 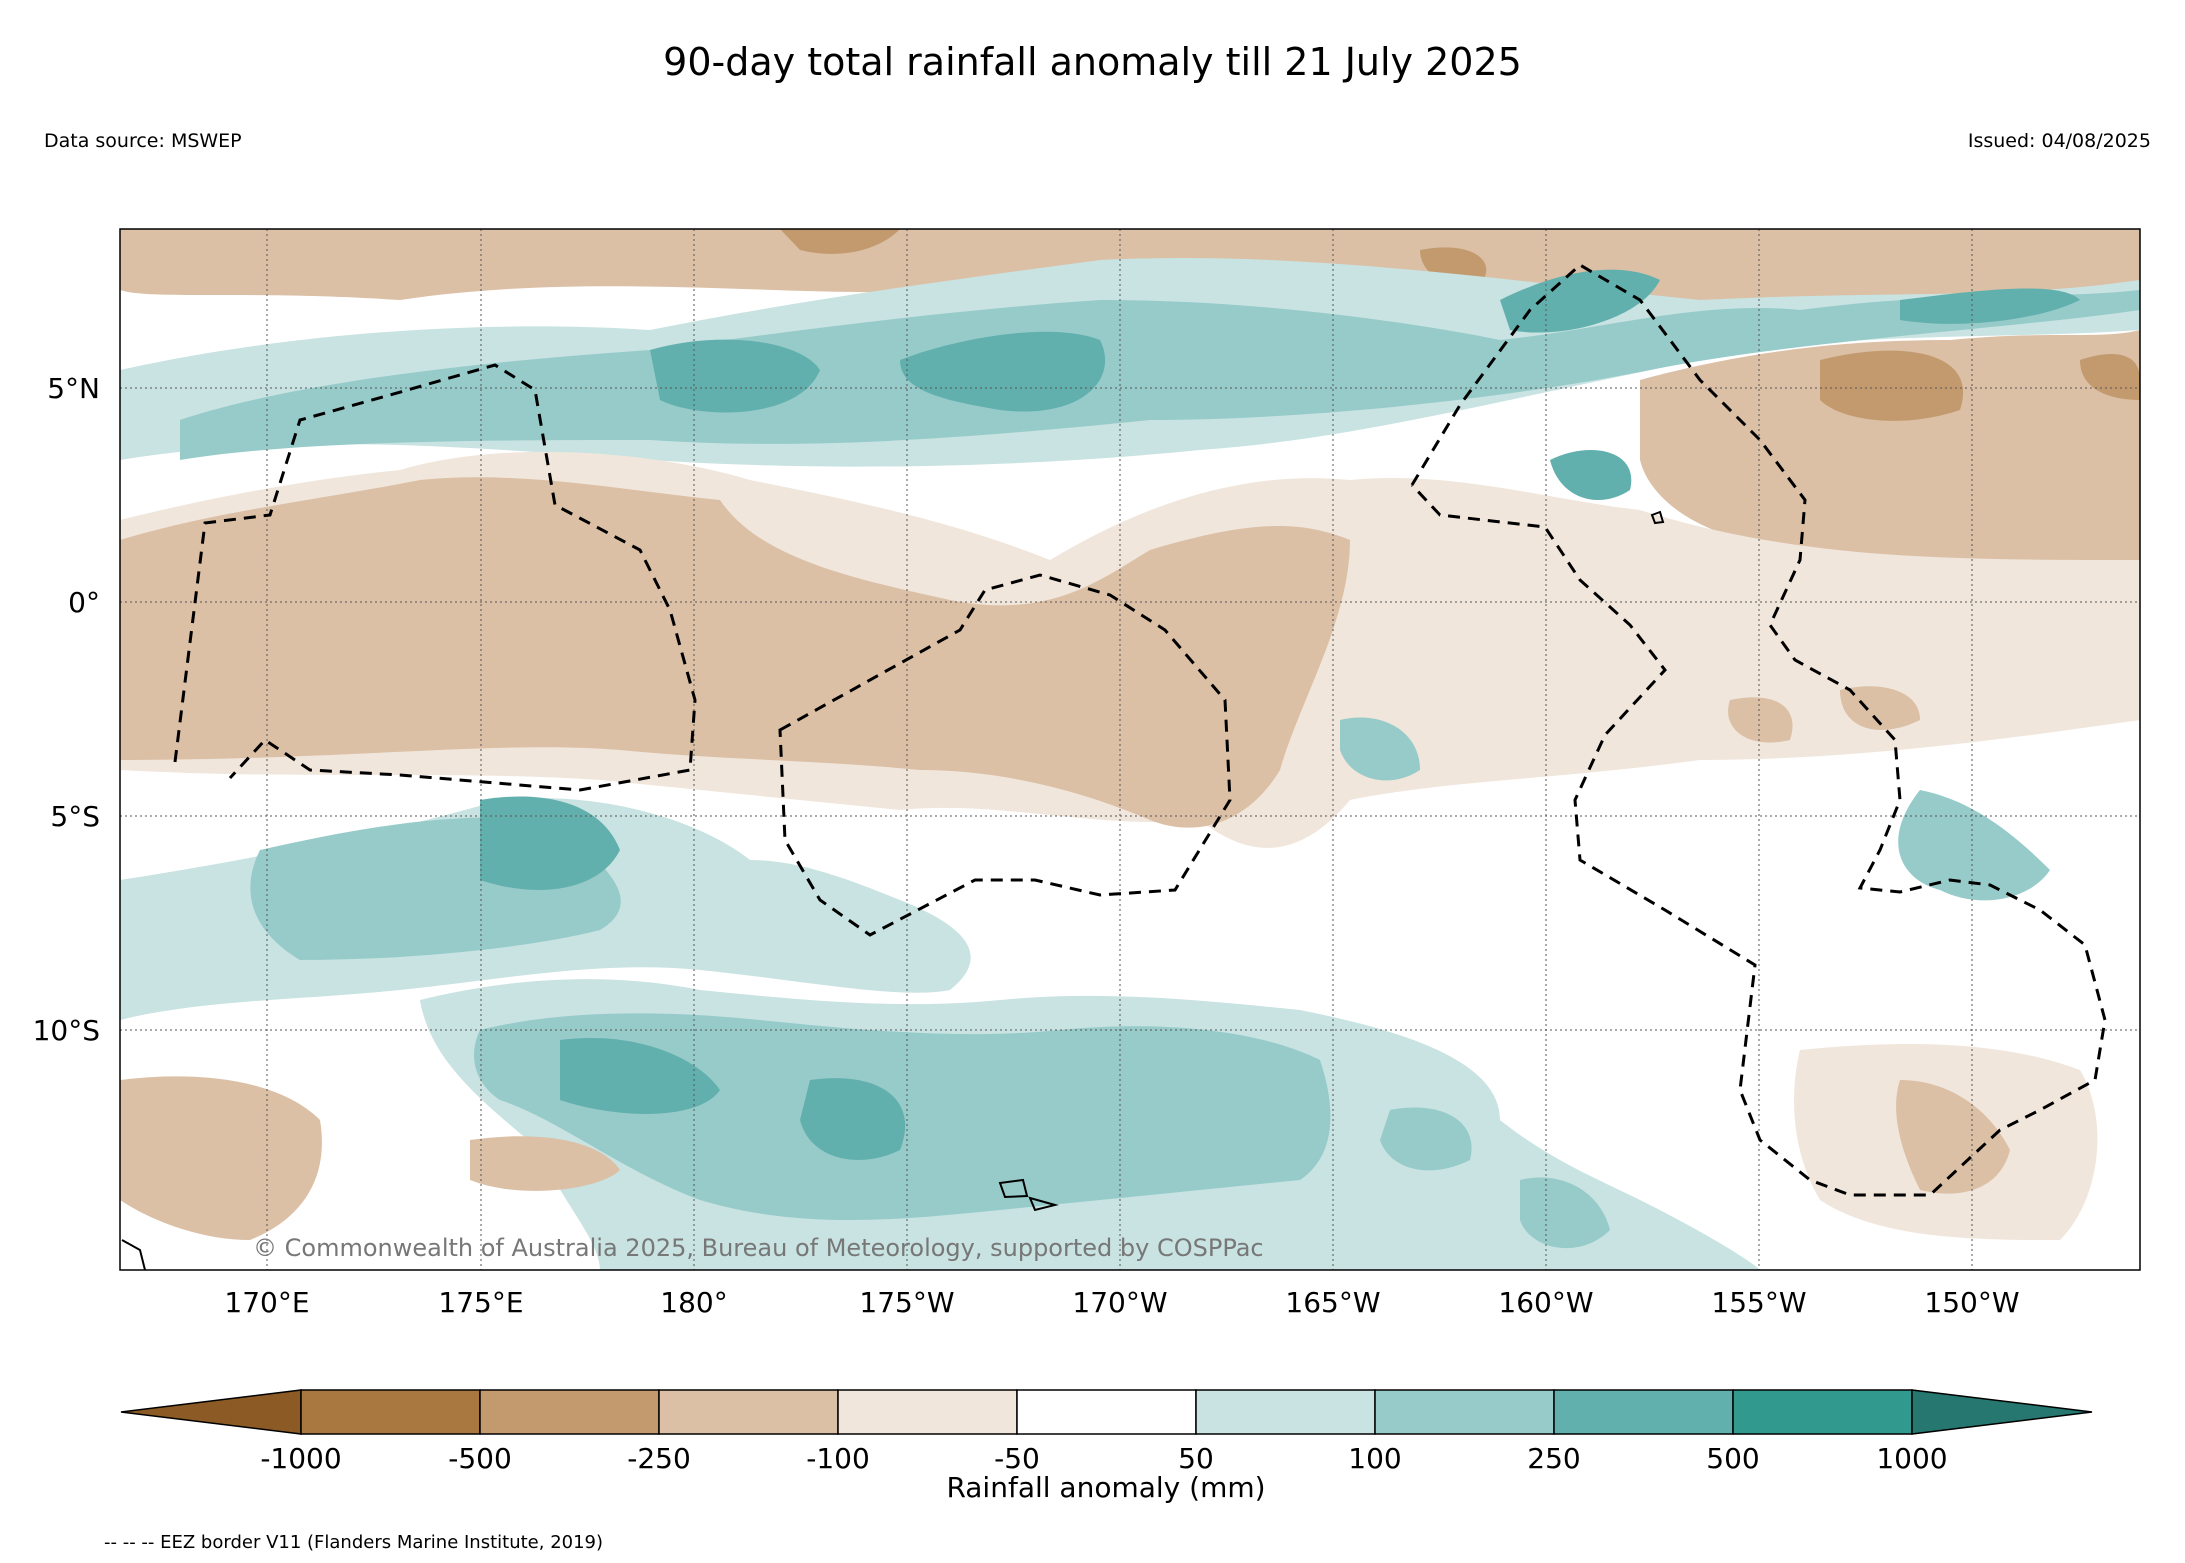 What do you see at coordinates (1332, 1302) in the screenshot?
I see `lon-tick-label: 165°W` at bounding box center [1332, 1302].